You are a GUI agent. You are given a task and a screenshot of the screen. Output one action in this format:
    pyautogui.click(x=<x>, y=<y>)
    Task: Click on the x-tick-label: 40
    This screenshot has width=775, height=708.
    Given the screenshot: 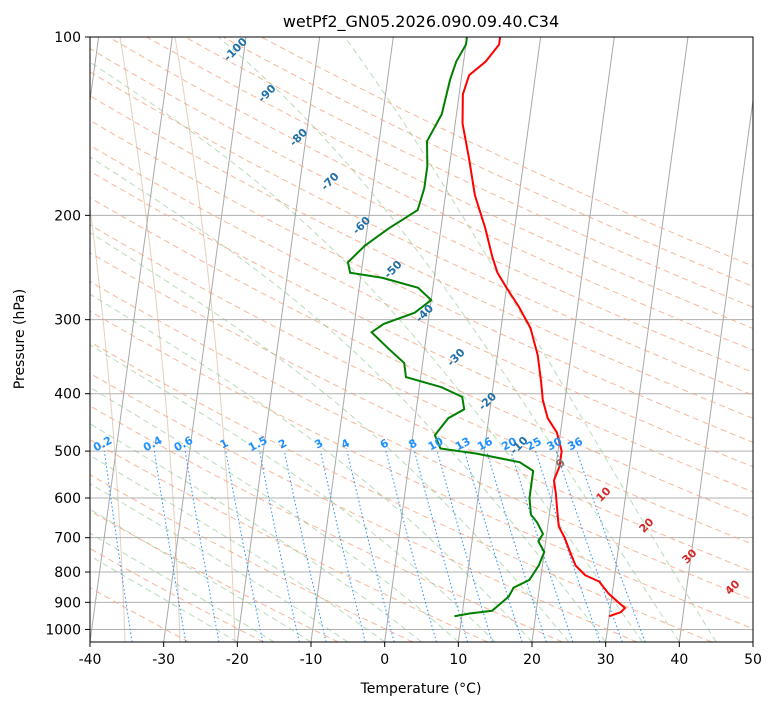 What is the action you would take?
    pyautogui.click(x=679, y=660)
    